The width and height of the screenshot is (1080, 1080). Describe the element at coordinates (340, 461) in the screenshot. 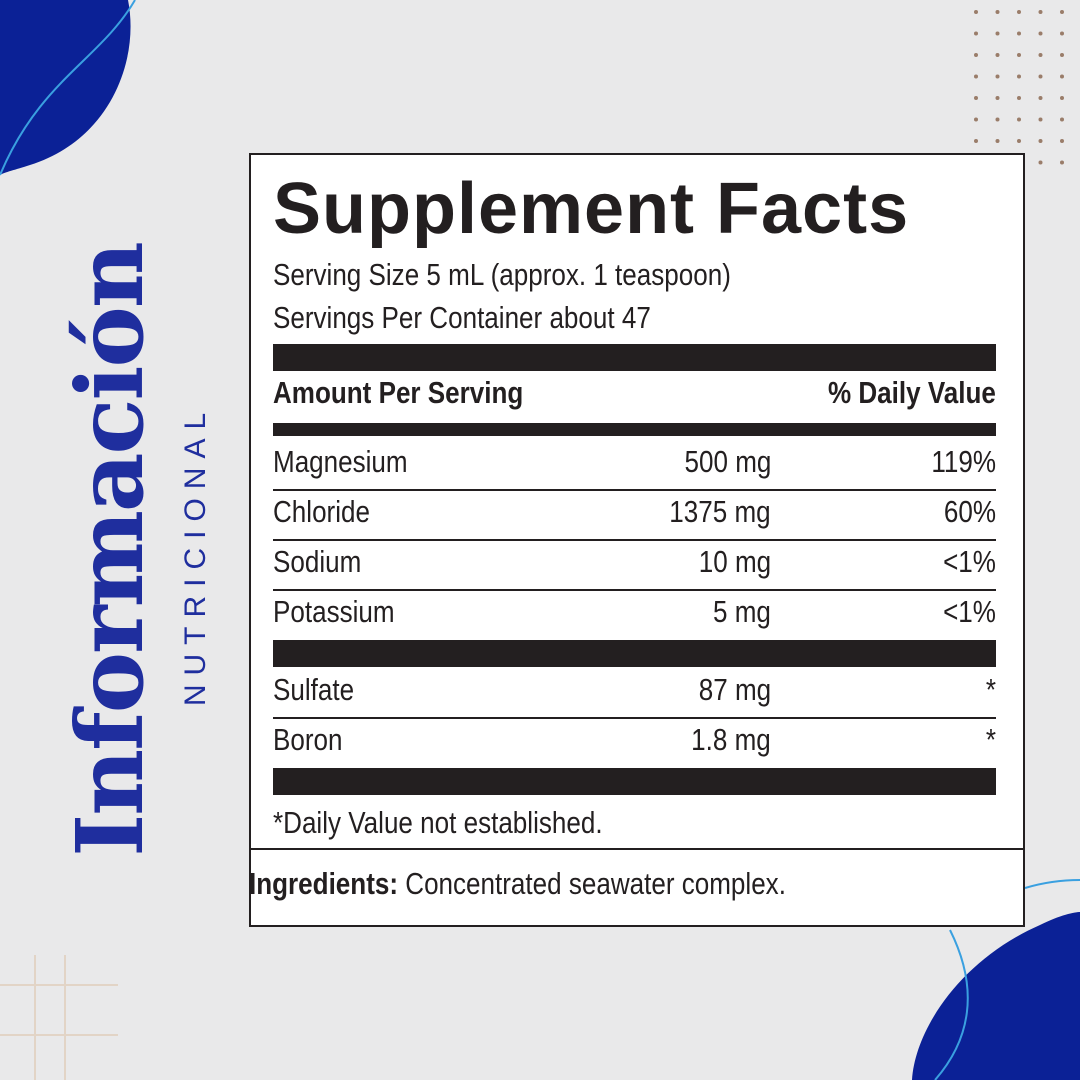

I see `nutrient-name: Magnesium` at that location.